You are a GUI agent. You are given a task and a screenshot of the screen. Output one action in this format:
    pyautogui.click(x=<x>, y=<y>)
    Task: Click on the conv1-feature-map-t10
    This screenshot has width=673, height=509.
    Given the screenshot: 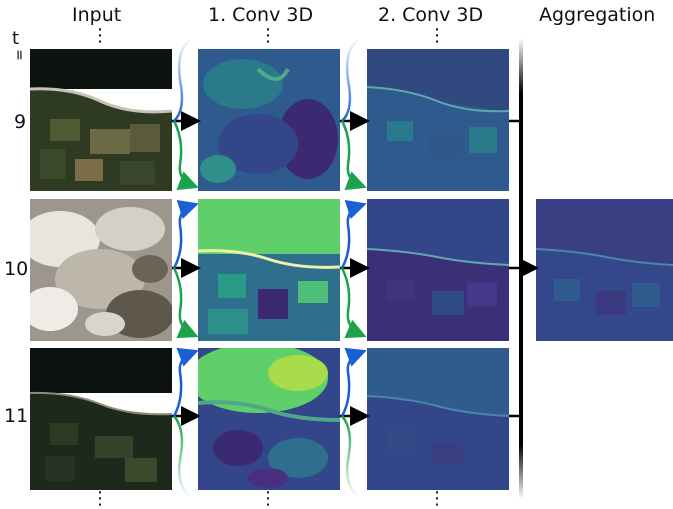 What is the action you would take?
    pyautogui.click(x=269, y=270)
    